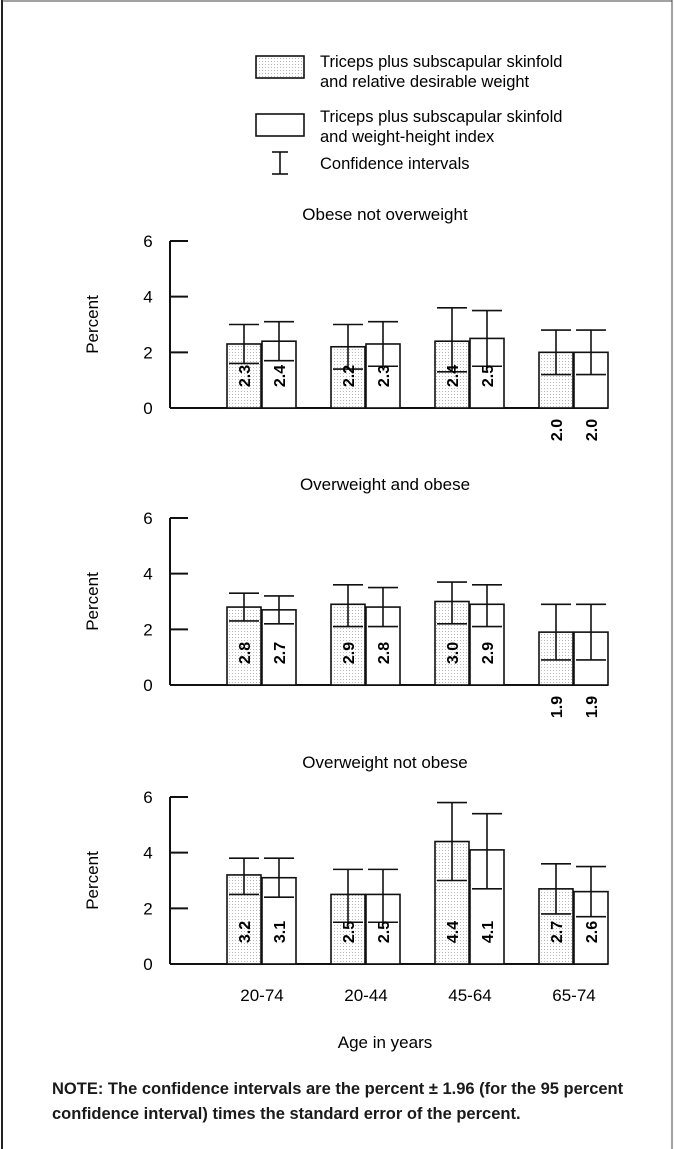 The image size is (675, 1149). What do you see at coordinates (280, 932) in the screenshot?
I see `data-label: 3.1` at bounding box center [280, 932].